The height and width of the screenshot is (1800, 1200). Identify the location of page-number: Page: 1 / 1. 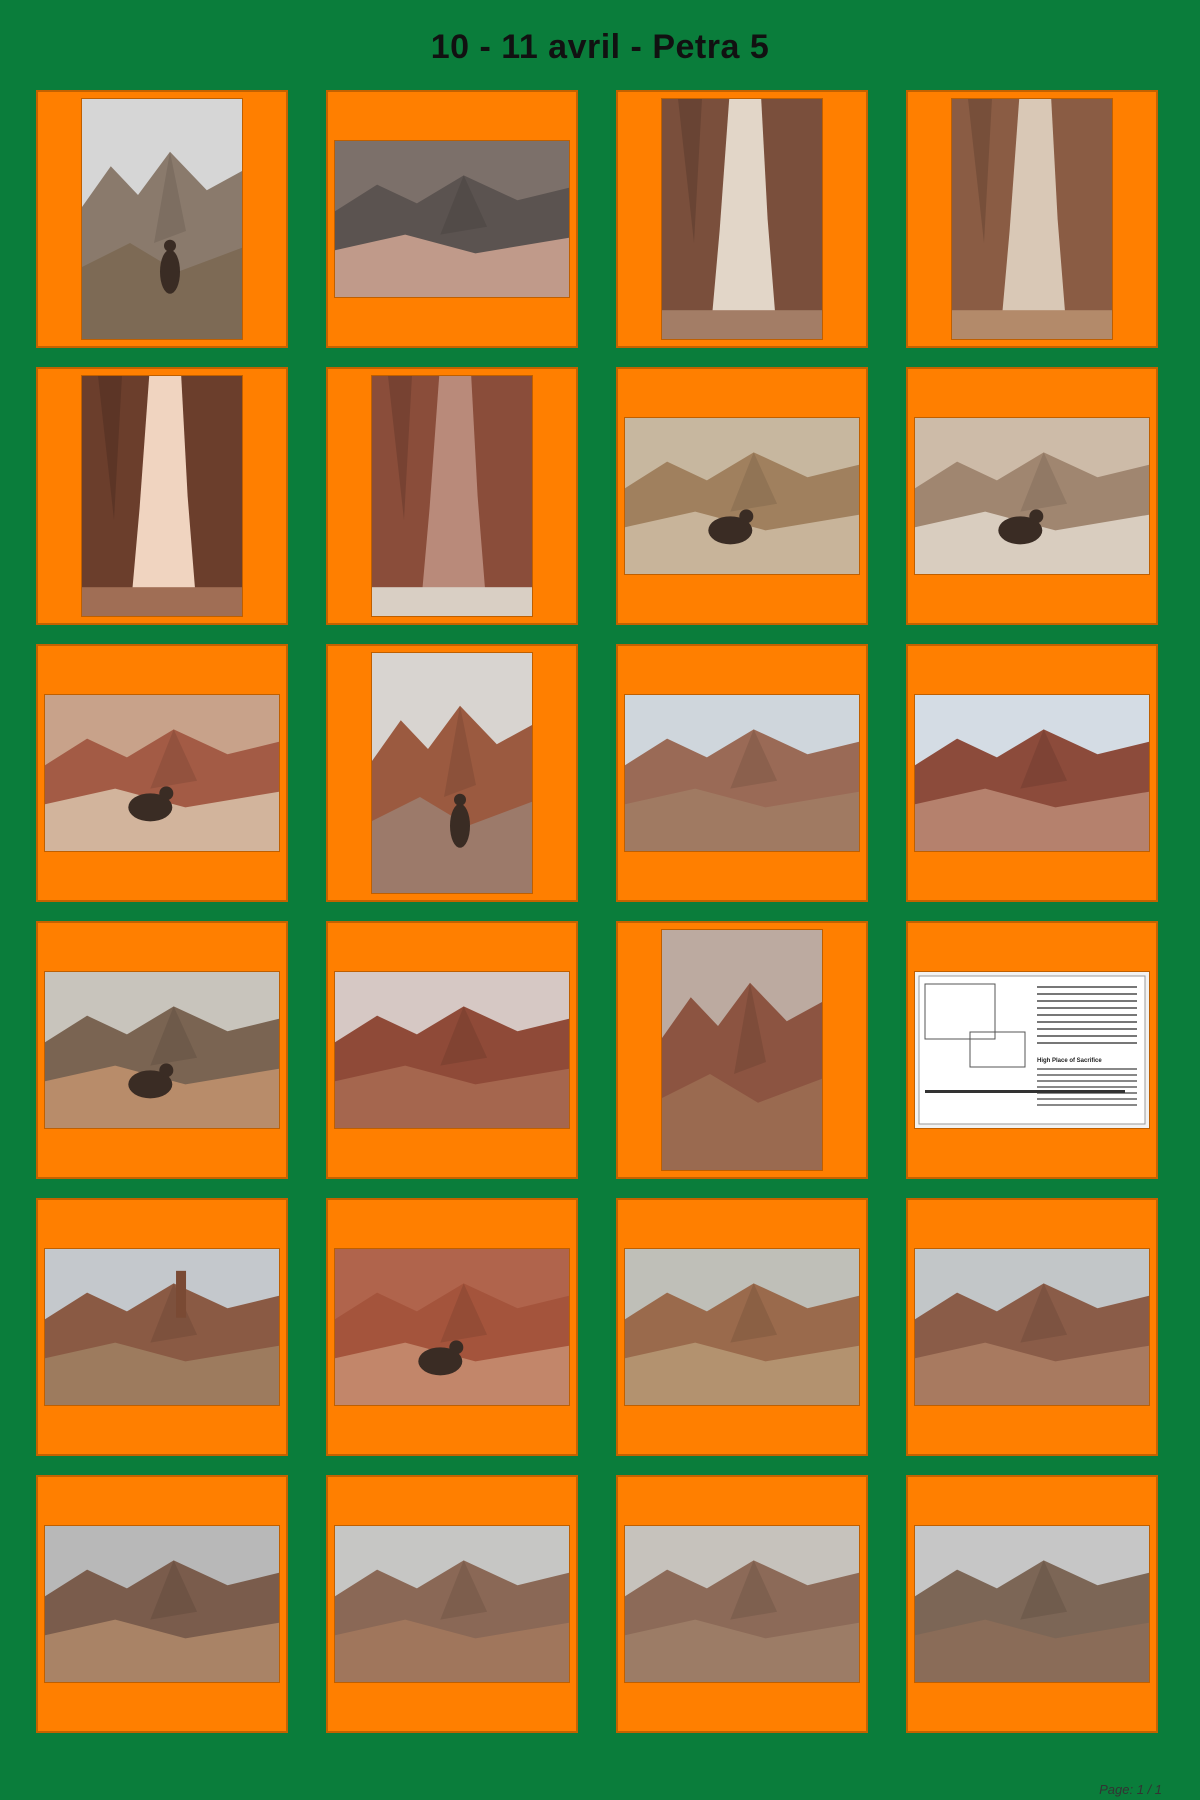
(1130, 1789).